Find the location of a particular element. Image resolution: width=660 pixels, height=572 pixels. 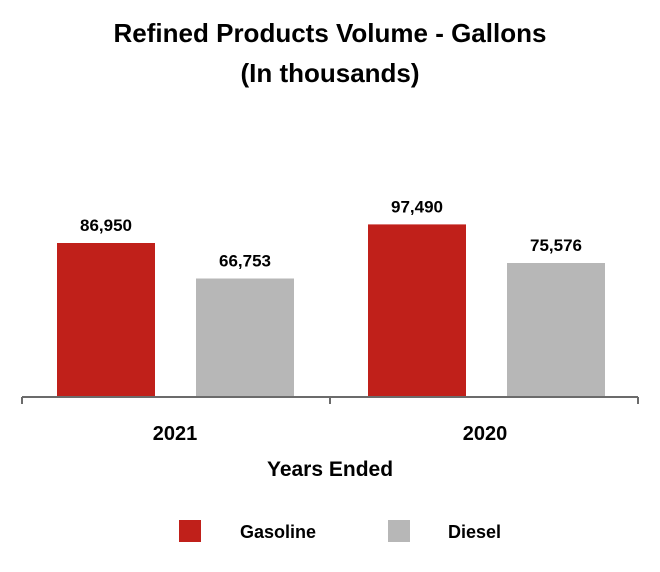

data-label-diesel-2020: 75,576 is located at coordinates (556, 245).